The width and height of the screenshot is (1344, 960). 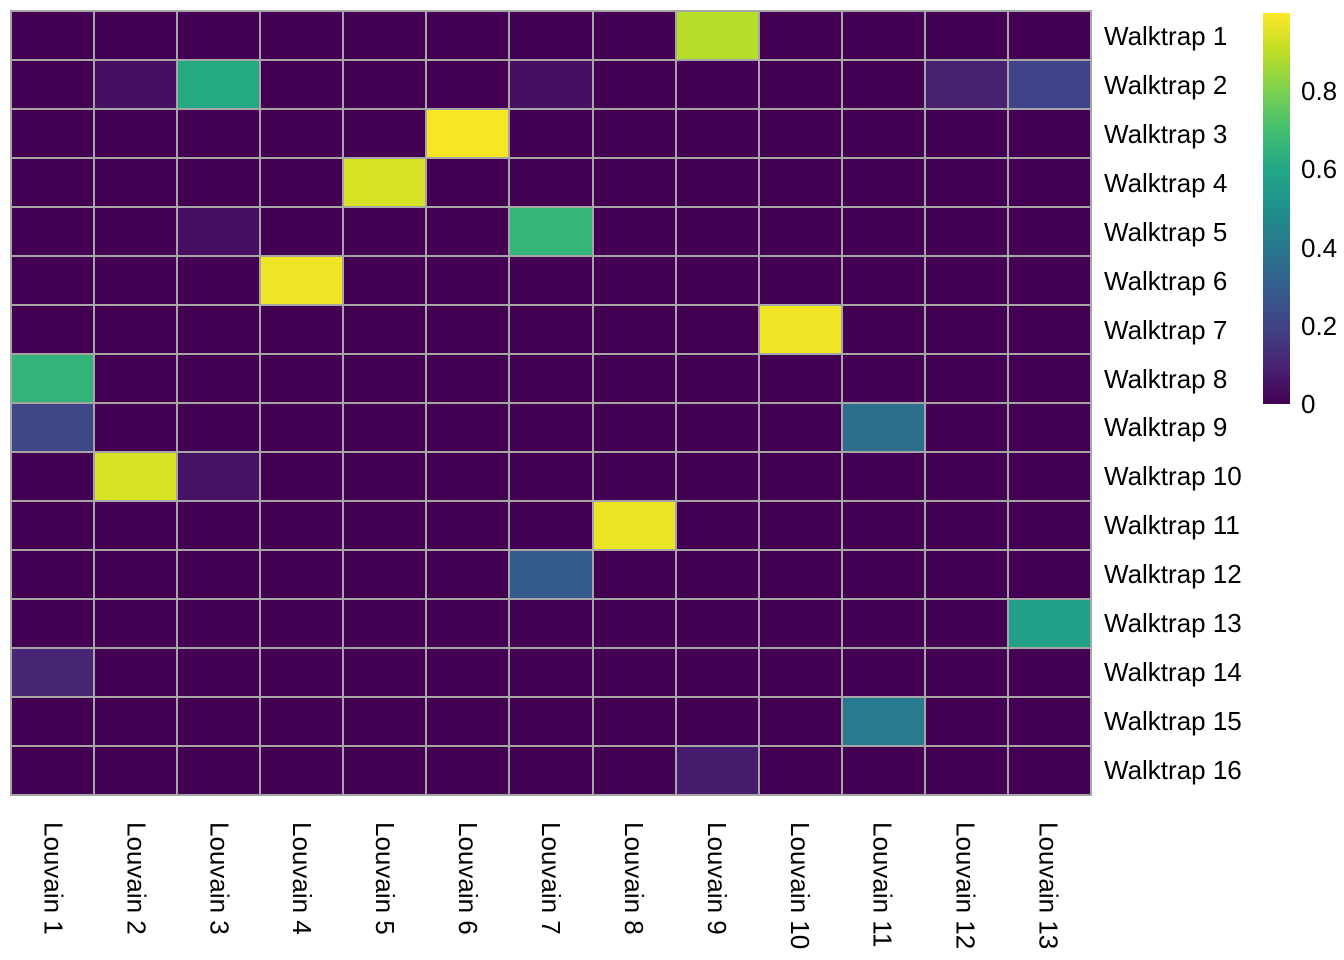 What do you see at coordinates (468, 672) in the screenshot?
I see `heatmap-cell-r14-c6` at bounding box center [468, 672].